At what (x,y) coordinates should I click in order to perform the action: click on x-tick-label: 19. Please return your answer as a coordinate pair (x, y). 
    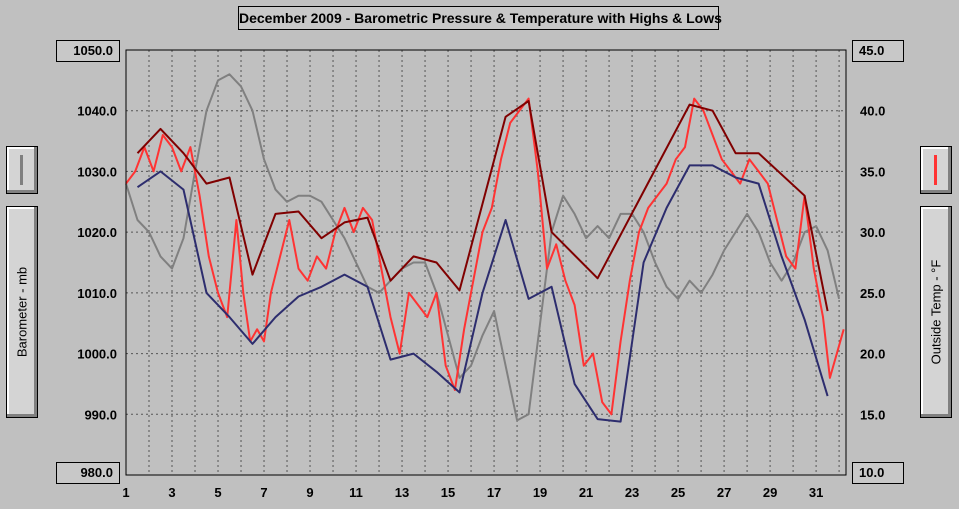
    Looking at the image, I should click on (540, 492).